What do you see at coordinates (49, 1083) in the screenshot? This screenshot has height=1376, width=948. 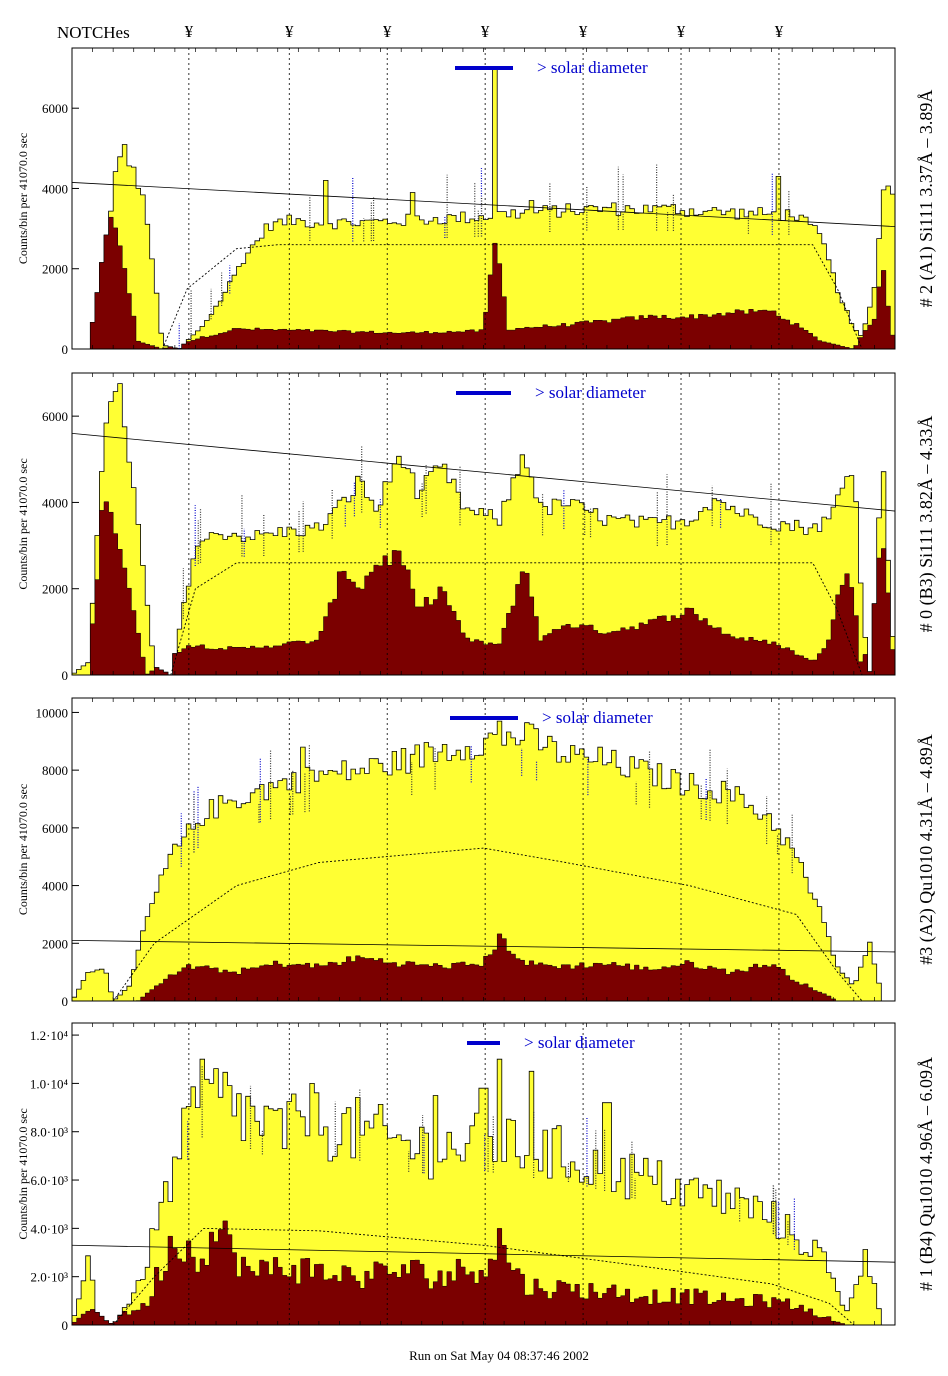 I see `y-tick-label: 1.0·10⁴` at bounding box center [49, 1083].